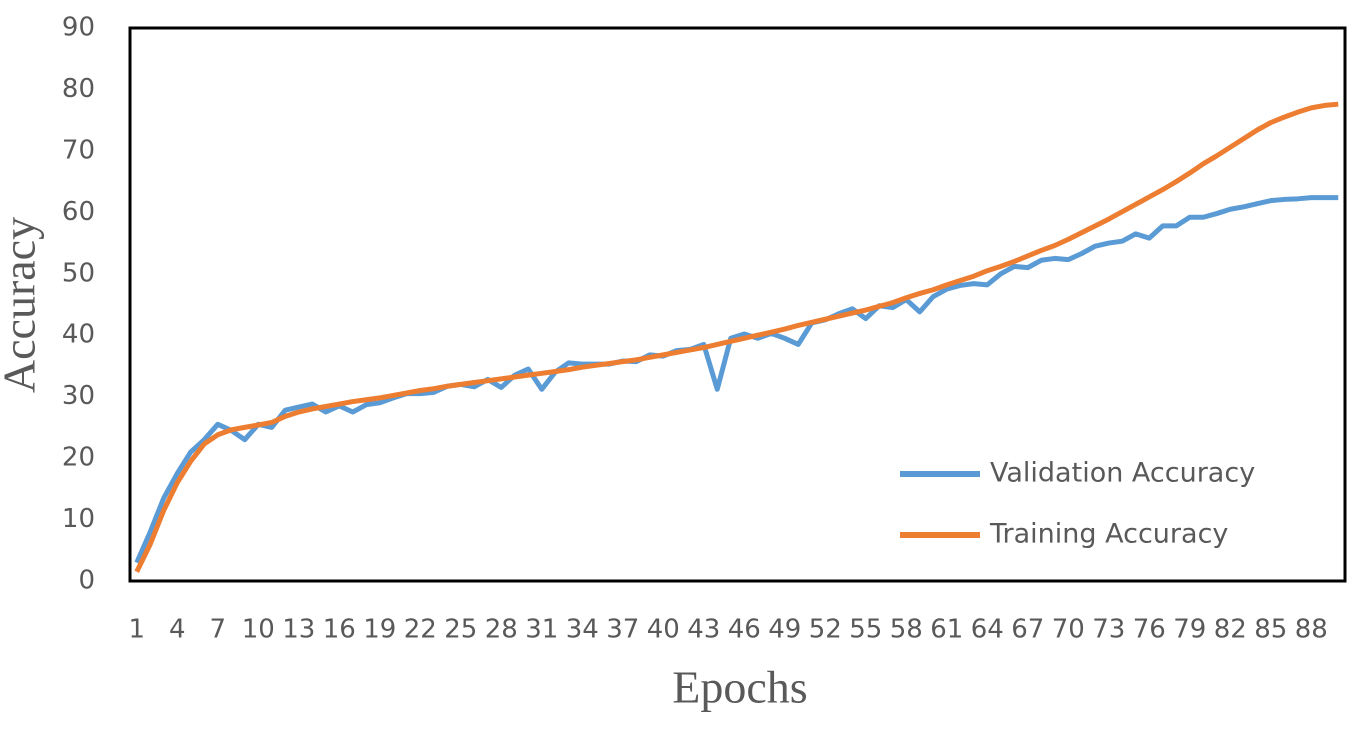 The image size is (1370, 731). I want to click on legend-label: Validation Accuracy, so click(1122, 473).